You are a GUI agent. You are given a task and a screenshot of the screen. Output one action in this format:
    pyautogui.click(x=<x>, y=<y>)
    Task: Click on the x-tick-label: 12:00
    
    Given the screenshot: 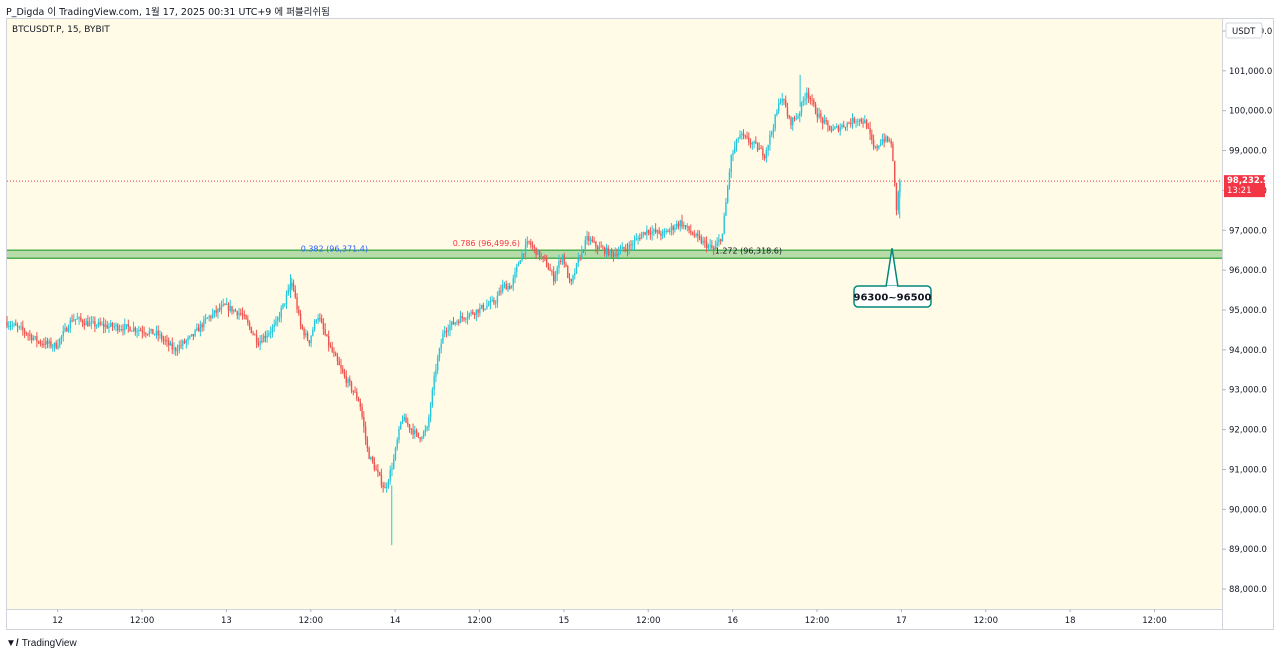 What is the action you would take?
    pyautogui.click(x=142, y=621)
    